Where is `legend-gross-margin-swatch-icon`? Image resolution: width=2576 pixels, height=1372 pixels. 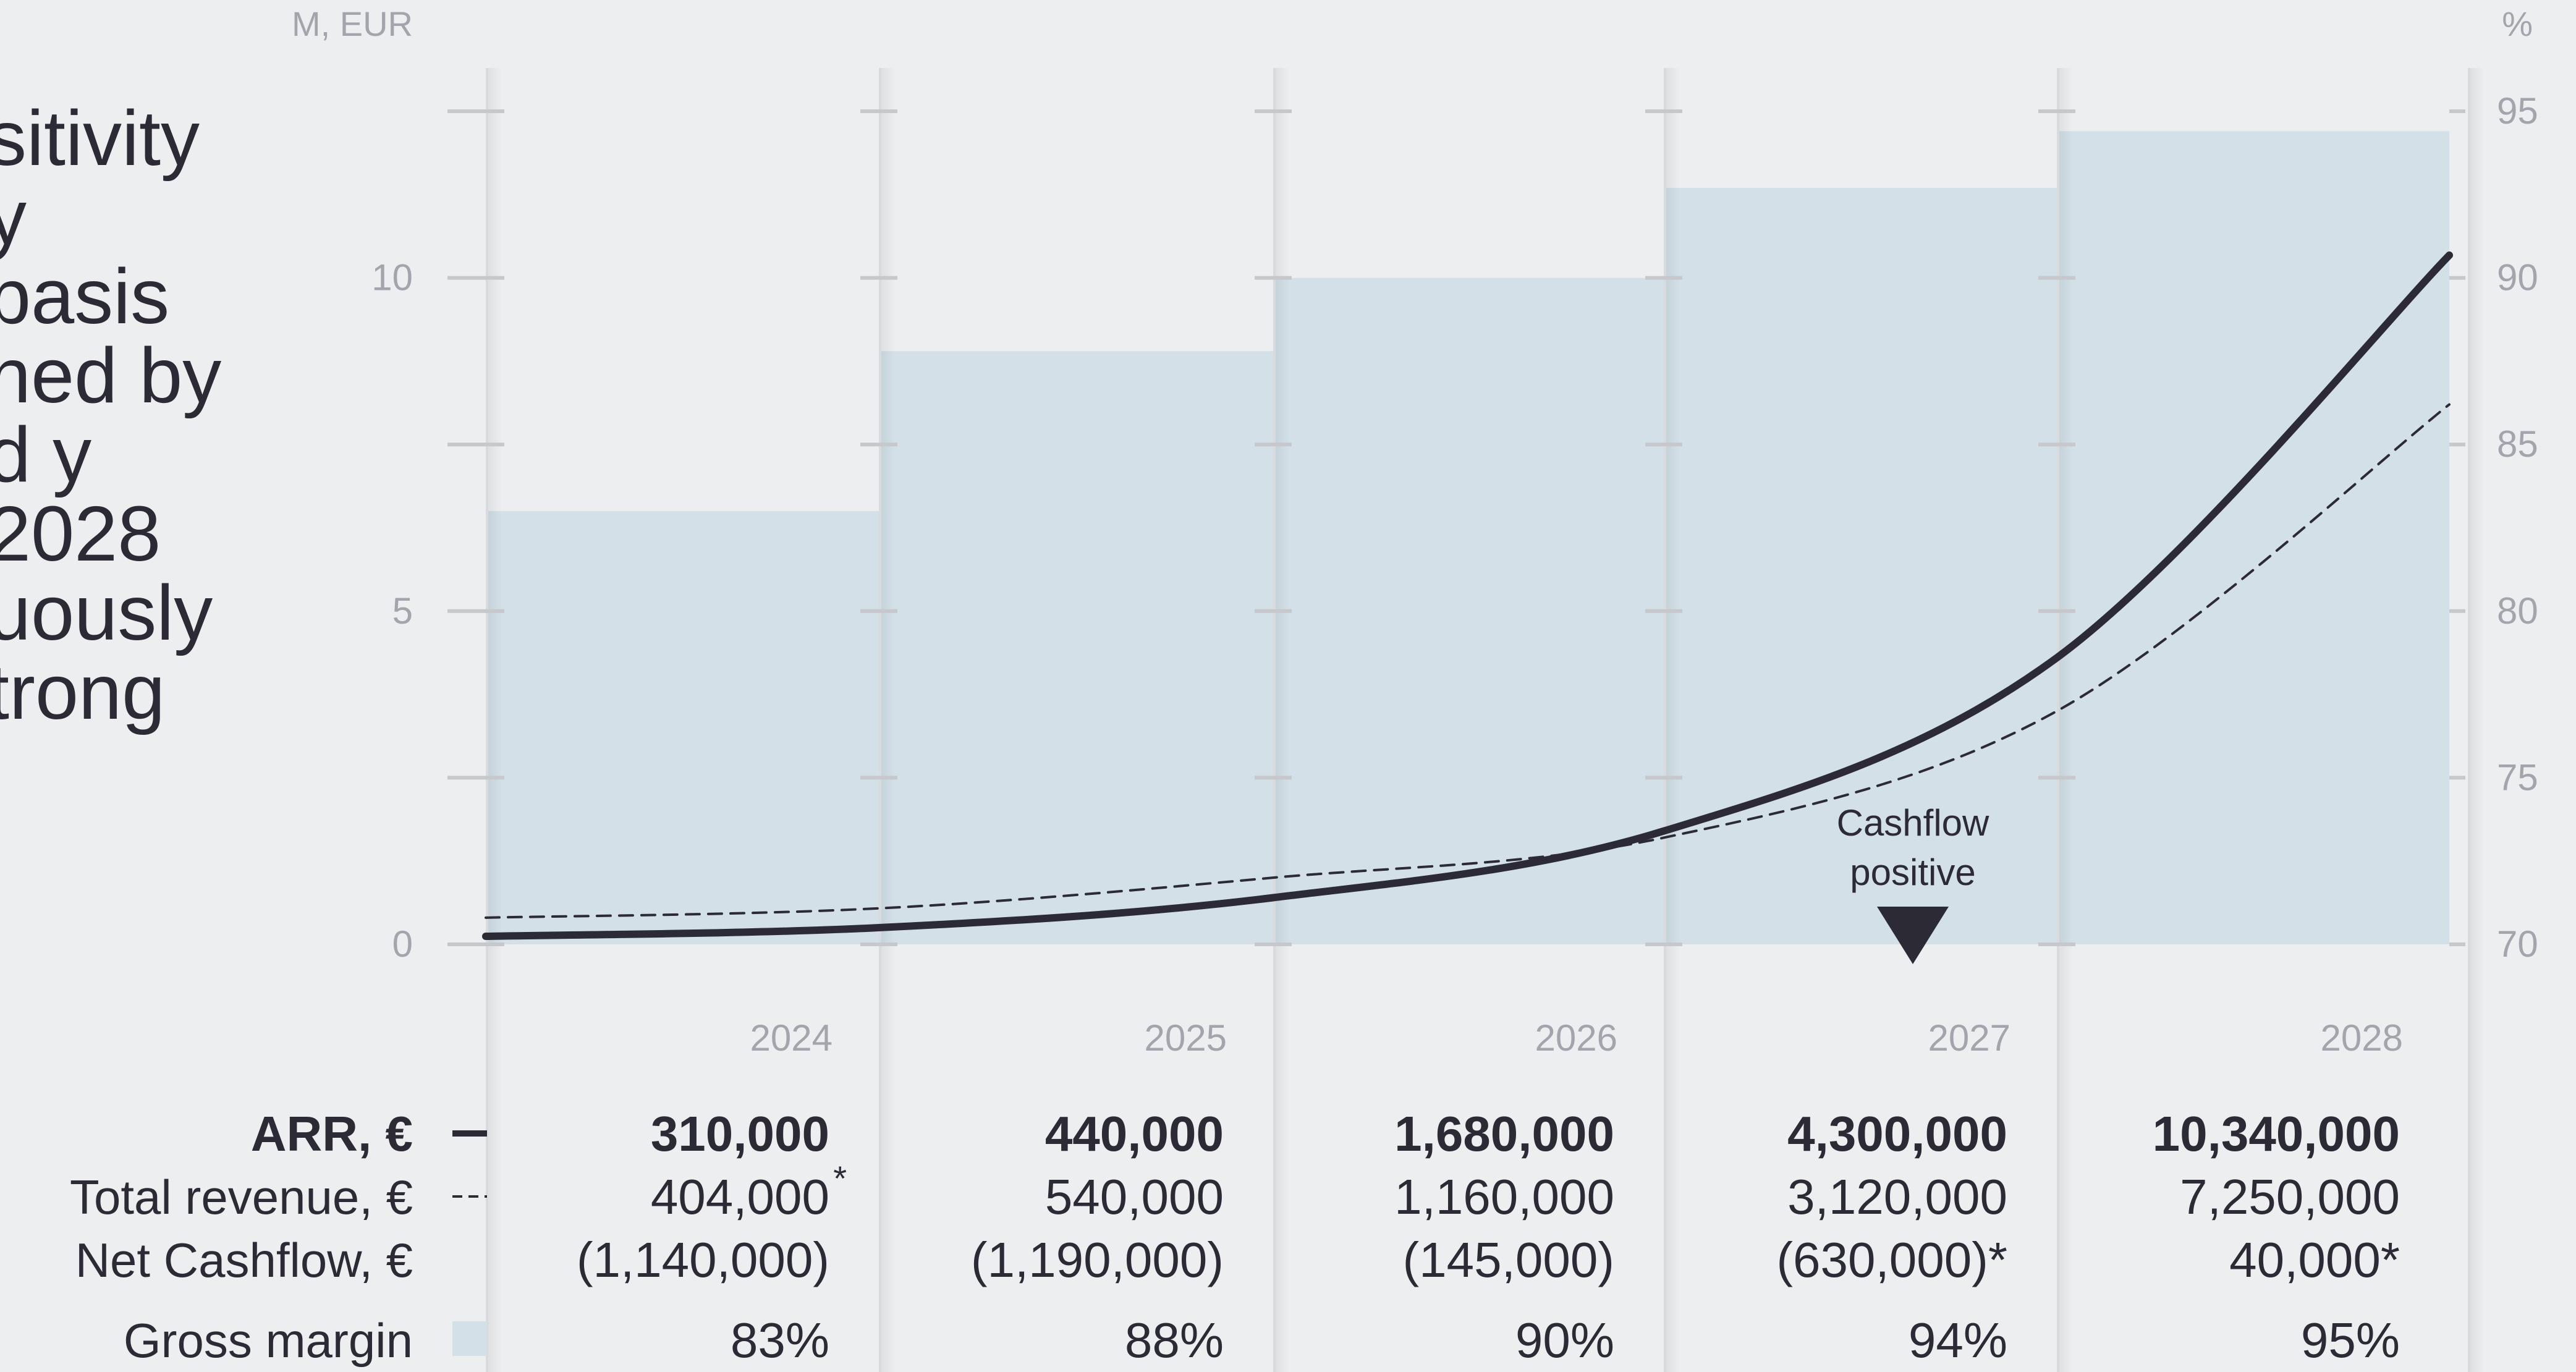 legend-gross-margin-swatch-icon is located at coordinates (469, 1338).